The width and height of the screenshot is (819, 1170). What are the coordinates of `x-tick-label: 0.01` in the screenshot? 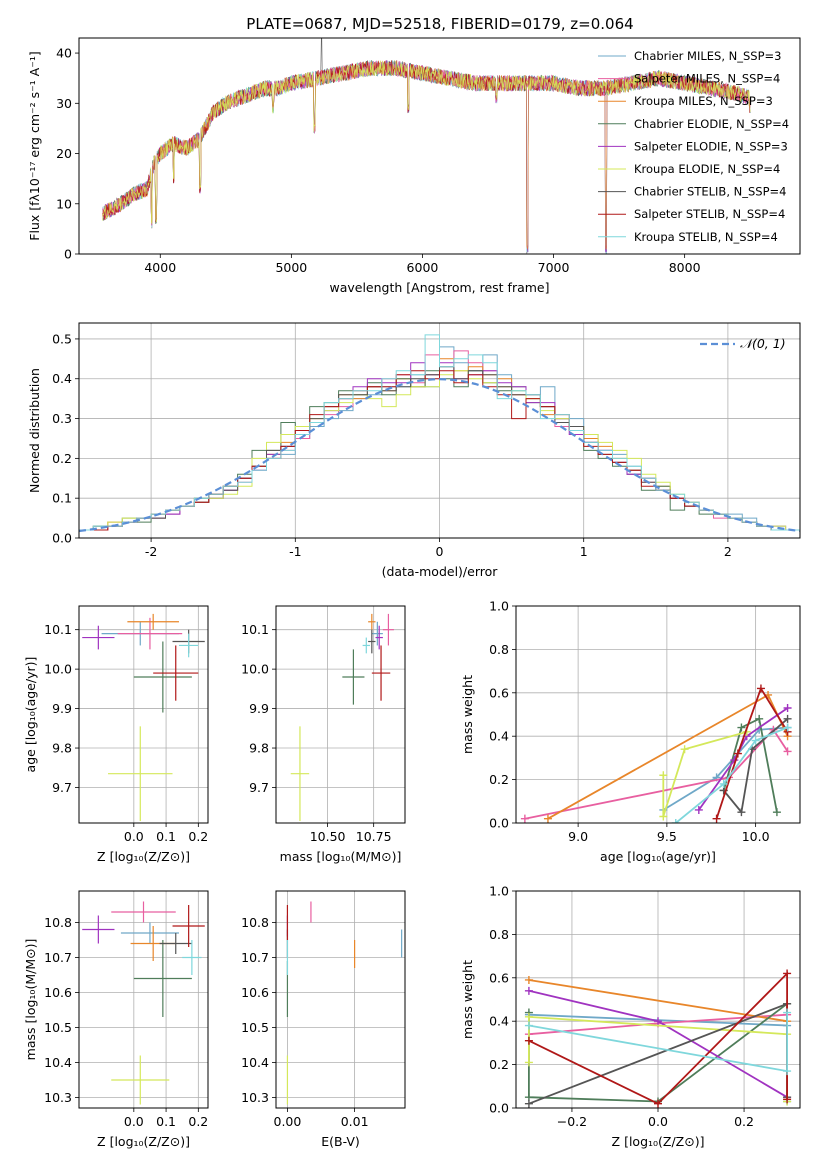 It's located at (355, 1121).